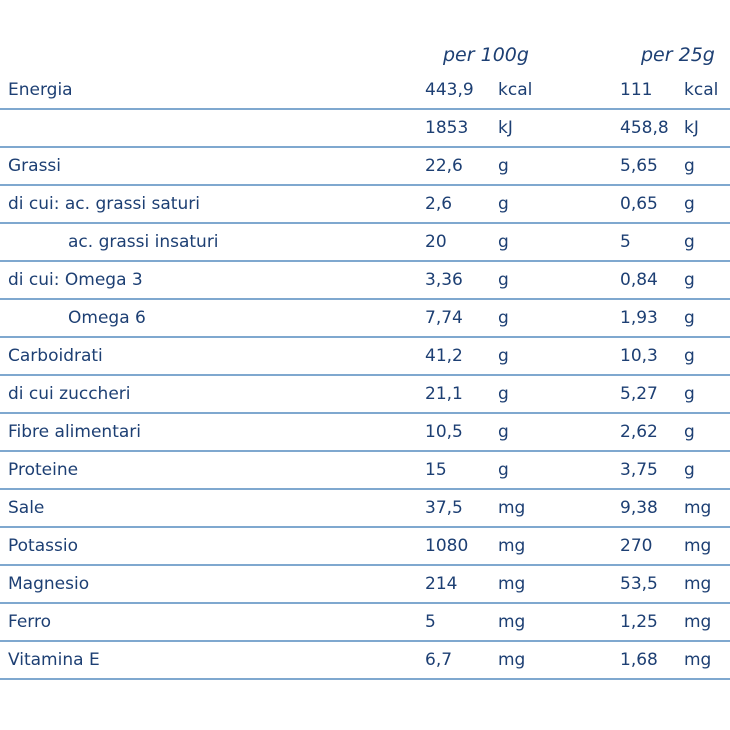  Describe the element at coordinates (104, 204) in the screenshot. I see `nutrient-label: di cui: ac. grassi saturi` at that location.